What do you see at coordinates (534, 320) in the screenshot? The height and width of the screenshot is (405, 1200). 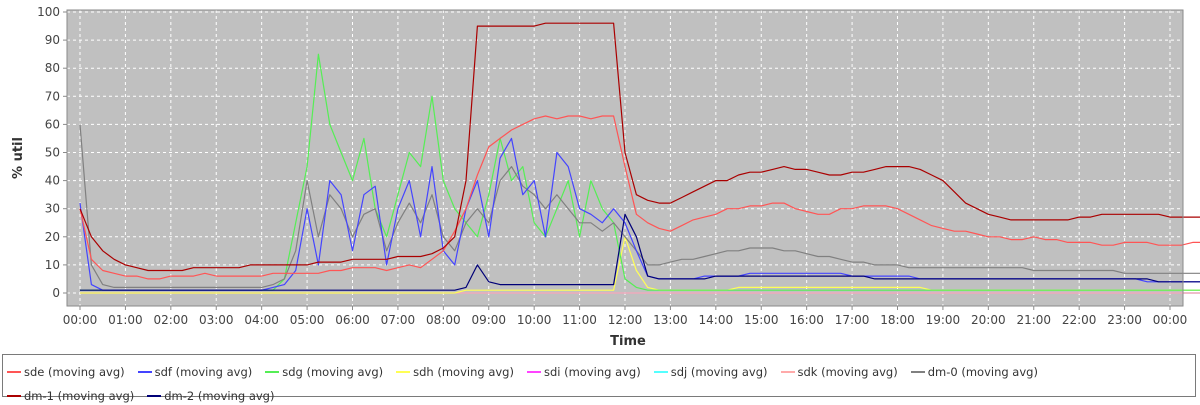 I see `x-tick-label: 10:00` at bounding box center [534, 320].